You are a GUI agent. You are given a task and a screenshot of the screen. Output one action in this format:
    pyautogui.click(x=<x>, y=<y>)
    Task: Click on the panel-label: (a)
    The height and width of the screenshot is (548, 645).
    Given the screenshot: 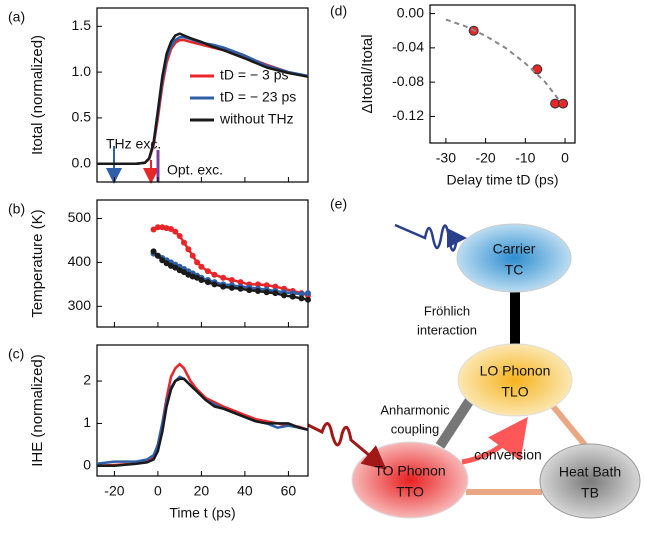 What is the action you would take?
    pyautogui.click(x=16, y=17)
    